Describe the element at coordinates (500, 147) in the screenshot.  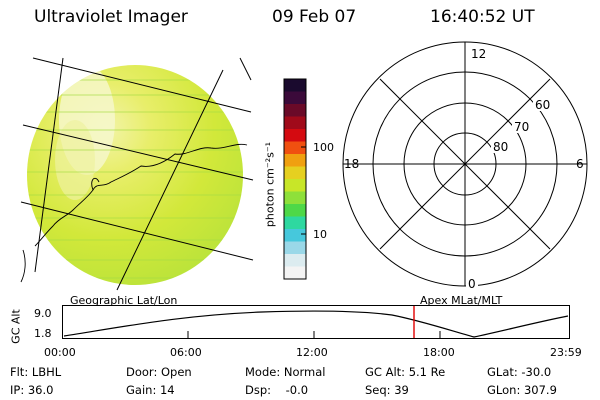
I see `mlat-label-80: 80` at that location.